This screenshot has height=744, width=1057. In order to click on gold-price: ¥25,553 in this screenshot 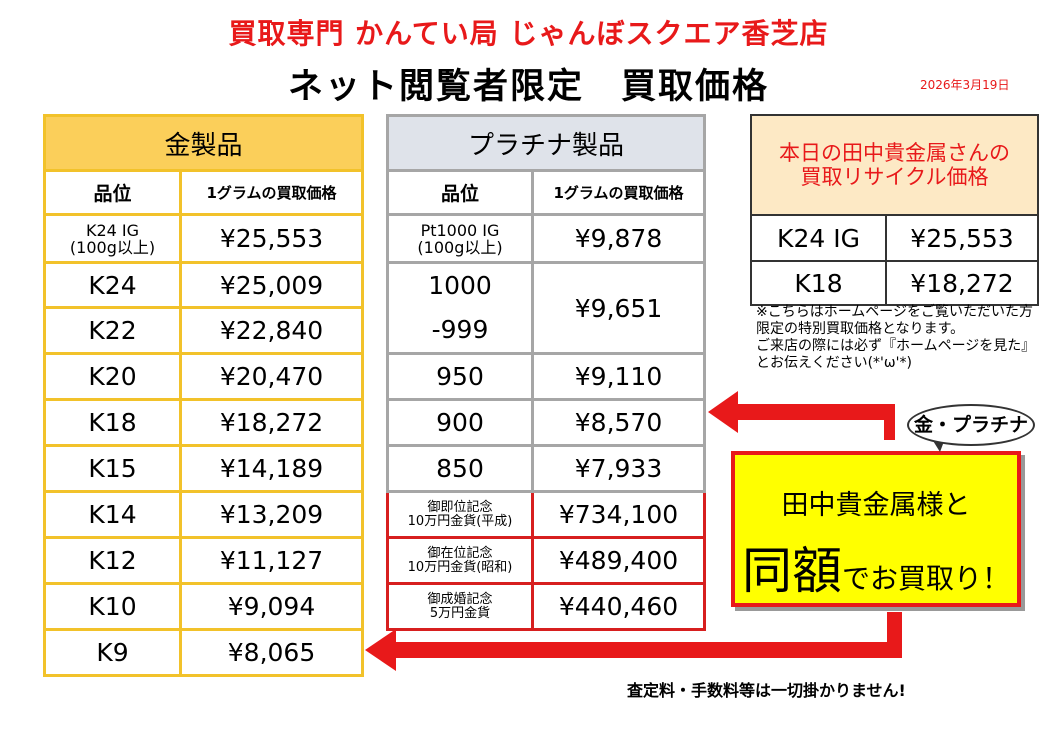, I will do `click(271, 238)`.